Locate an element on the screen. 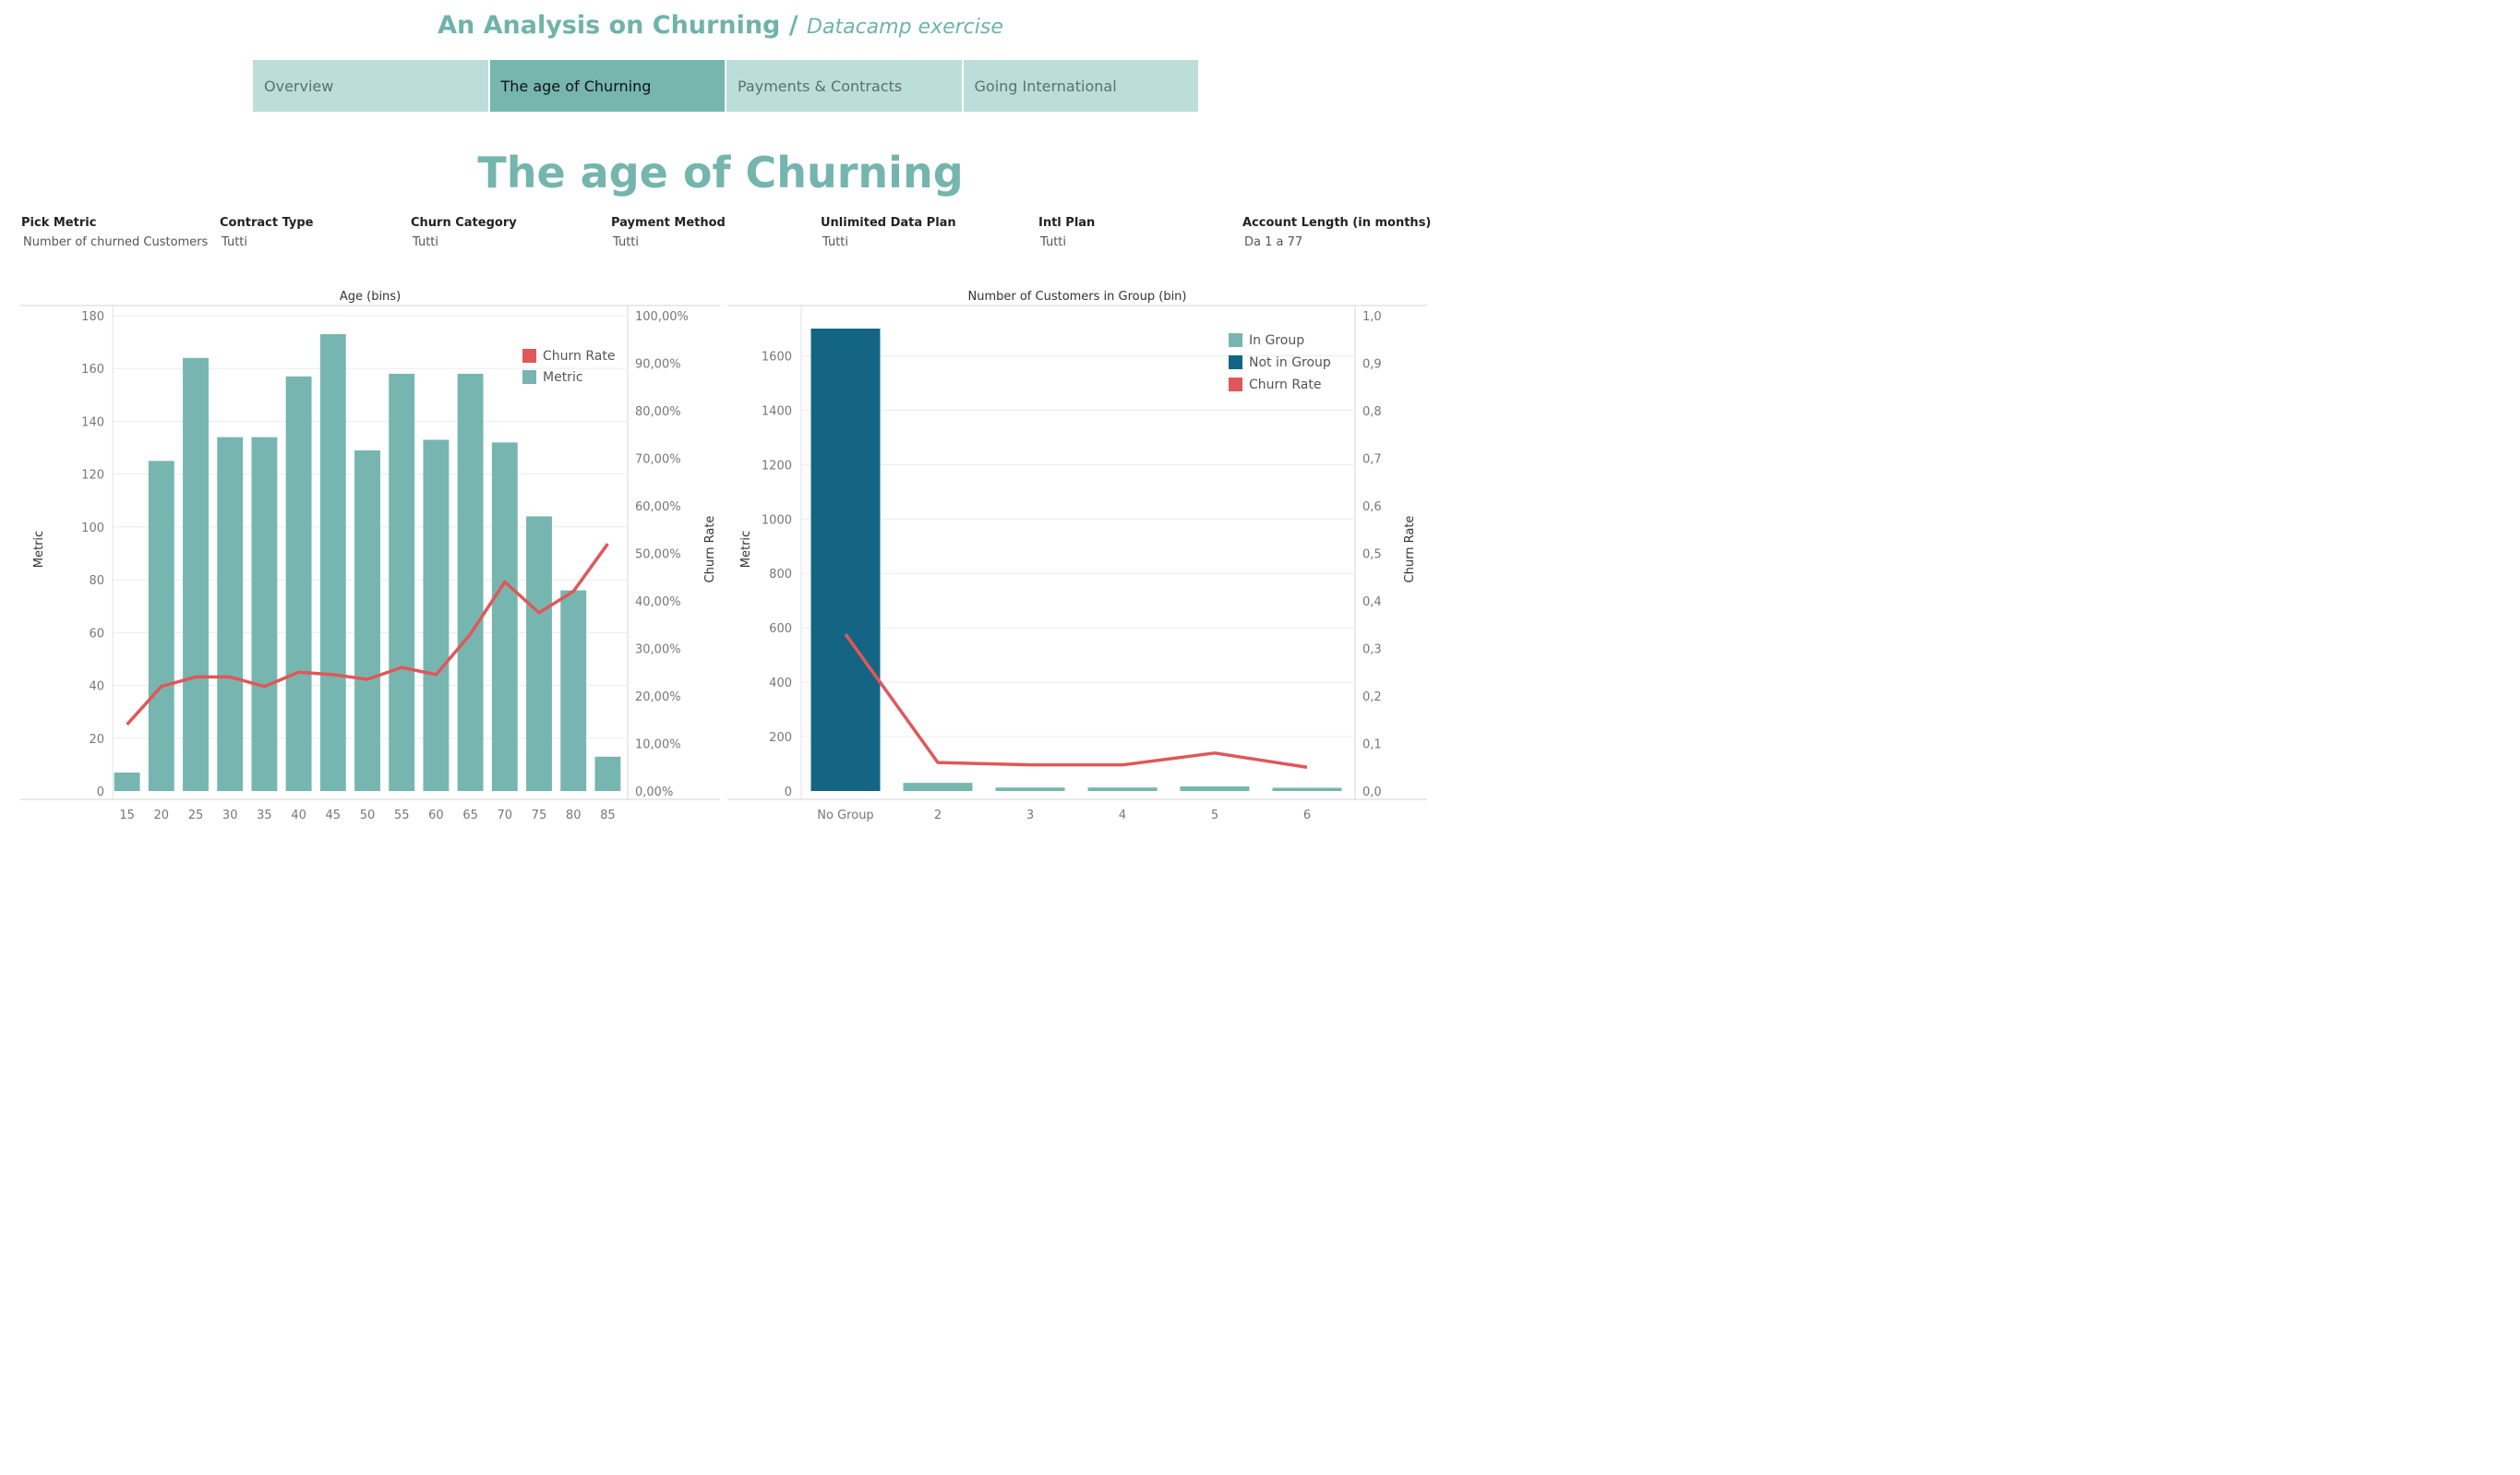 This screenshot has width=2520, height=1475. x-tick-label: 70 is located at coordinates (505, 815).